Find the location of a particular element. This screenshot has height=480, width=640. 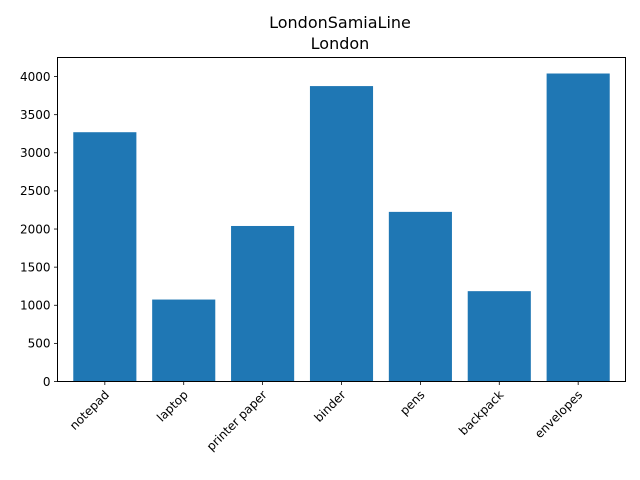

bar-envelopes is located at coordinates (578, 227).